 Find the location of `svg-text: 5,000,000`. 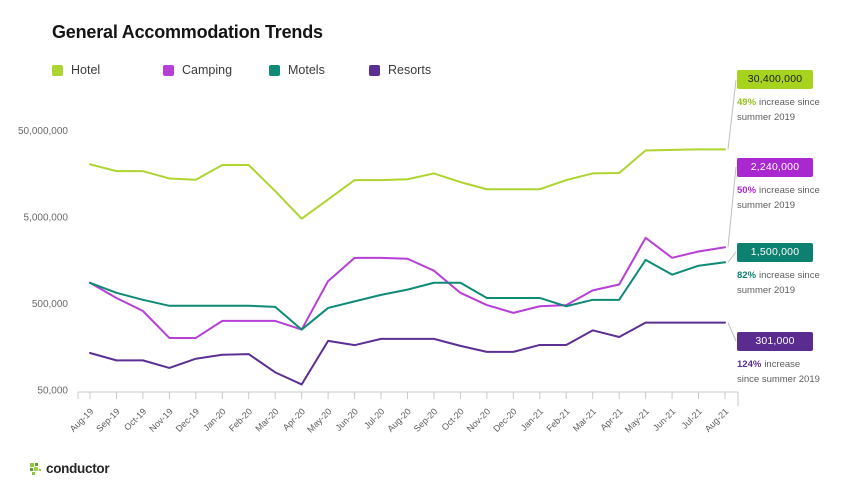

svg-text: 5,000,000 is located at coordinates (46, 218).